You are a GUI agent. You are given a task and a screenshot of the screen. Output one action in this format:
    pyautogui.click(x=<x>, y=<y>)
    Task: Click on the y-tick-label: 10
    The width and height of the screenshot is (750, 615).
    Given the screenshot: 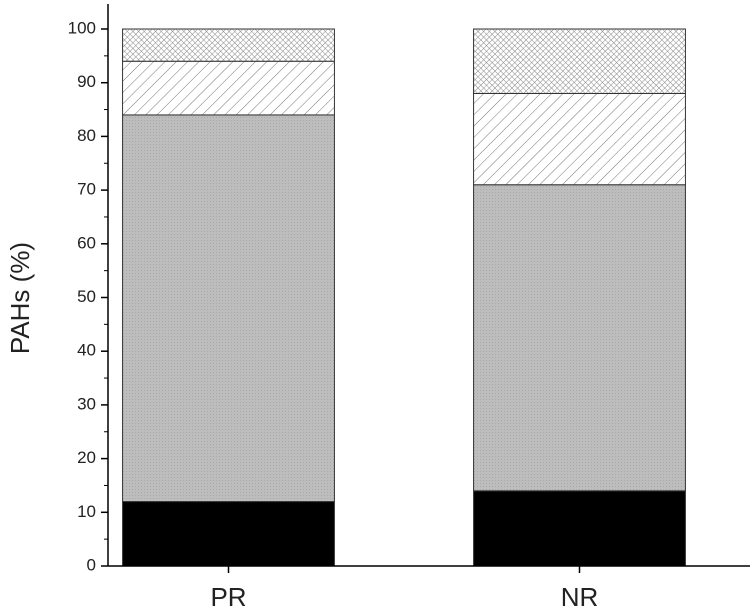 What is the action you would take?
    pyautogui.click(x=86, y=511)
    